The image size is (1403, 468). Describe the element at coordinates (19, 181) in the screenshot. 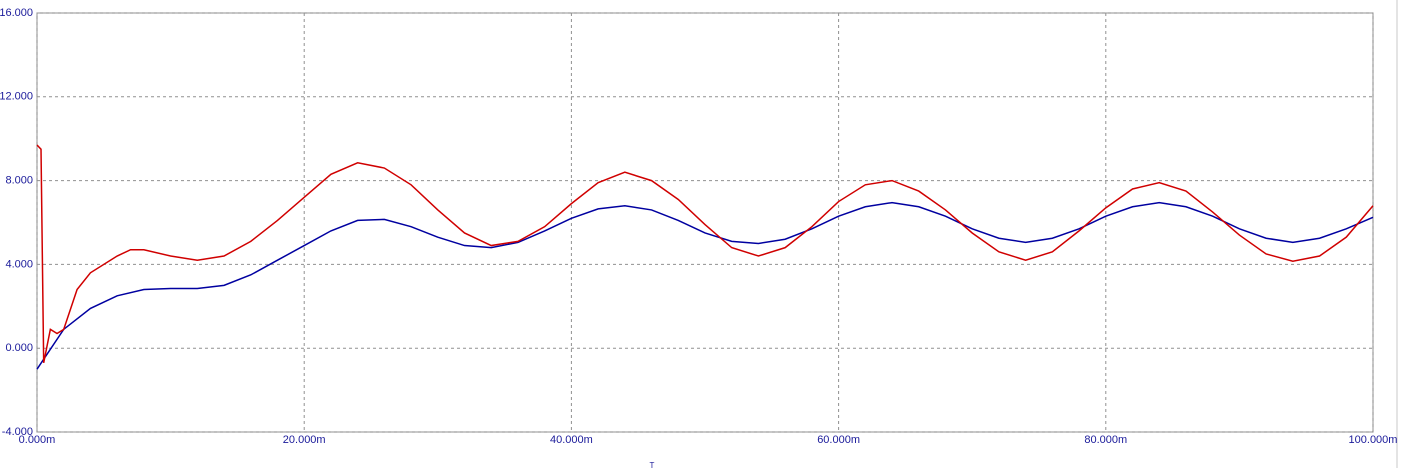

I see `y-tick-label: 8.000` at that location.